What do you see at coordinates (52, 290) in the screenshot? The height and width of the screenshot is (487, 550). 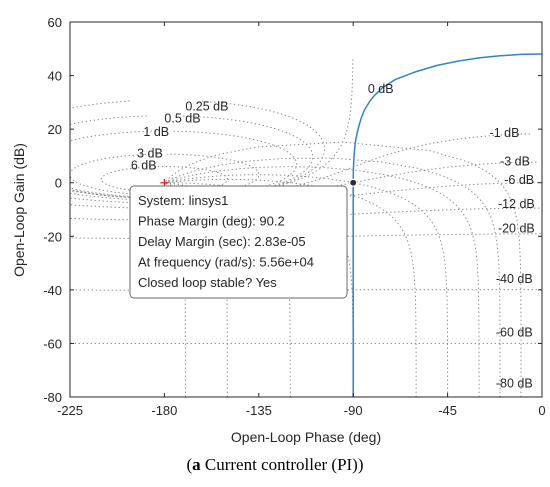 I see `y-tick-label: -40` at bounding box center [52, 290].